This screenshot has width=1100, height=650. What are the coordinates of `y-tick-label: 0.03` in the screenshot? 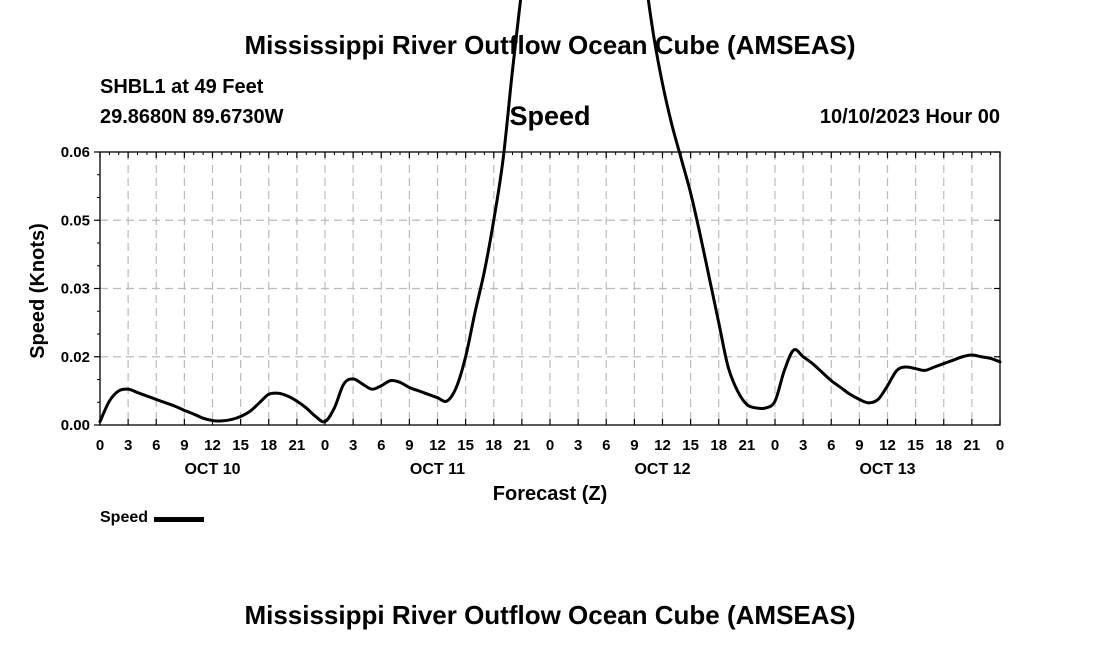 It's located at (75, 289).